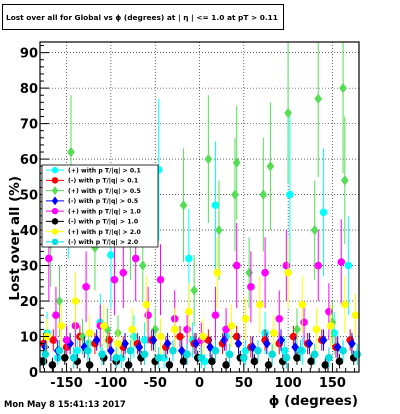  I want to click on legend-label: (+) with p T/|q| > 0.5, so click(104, 192).